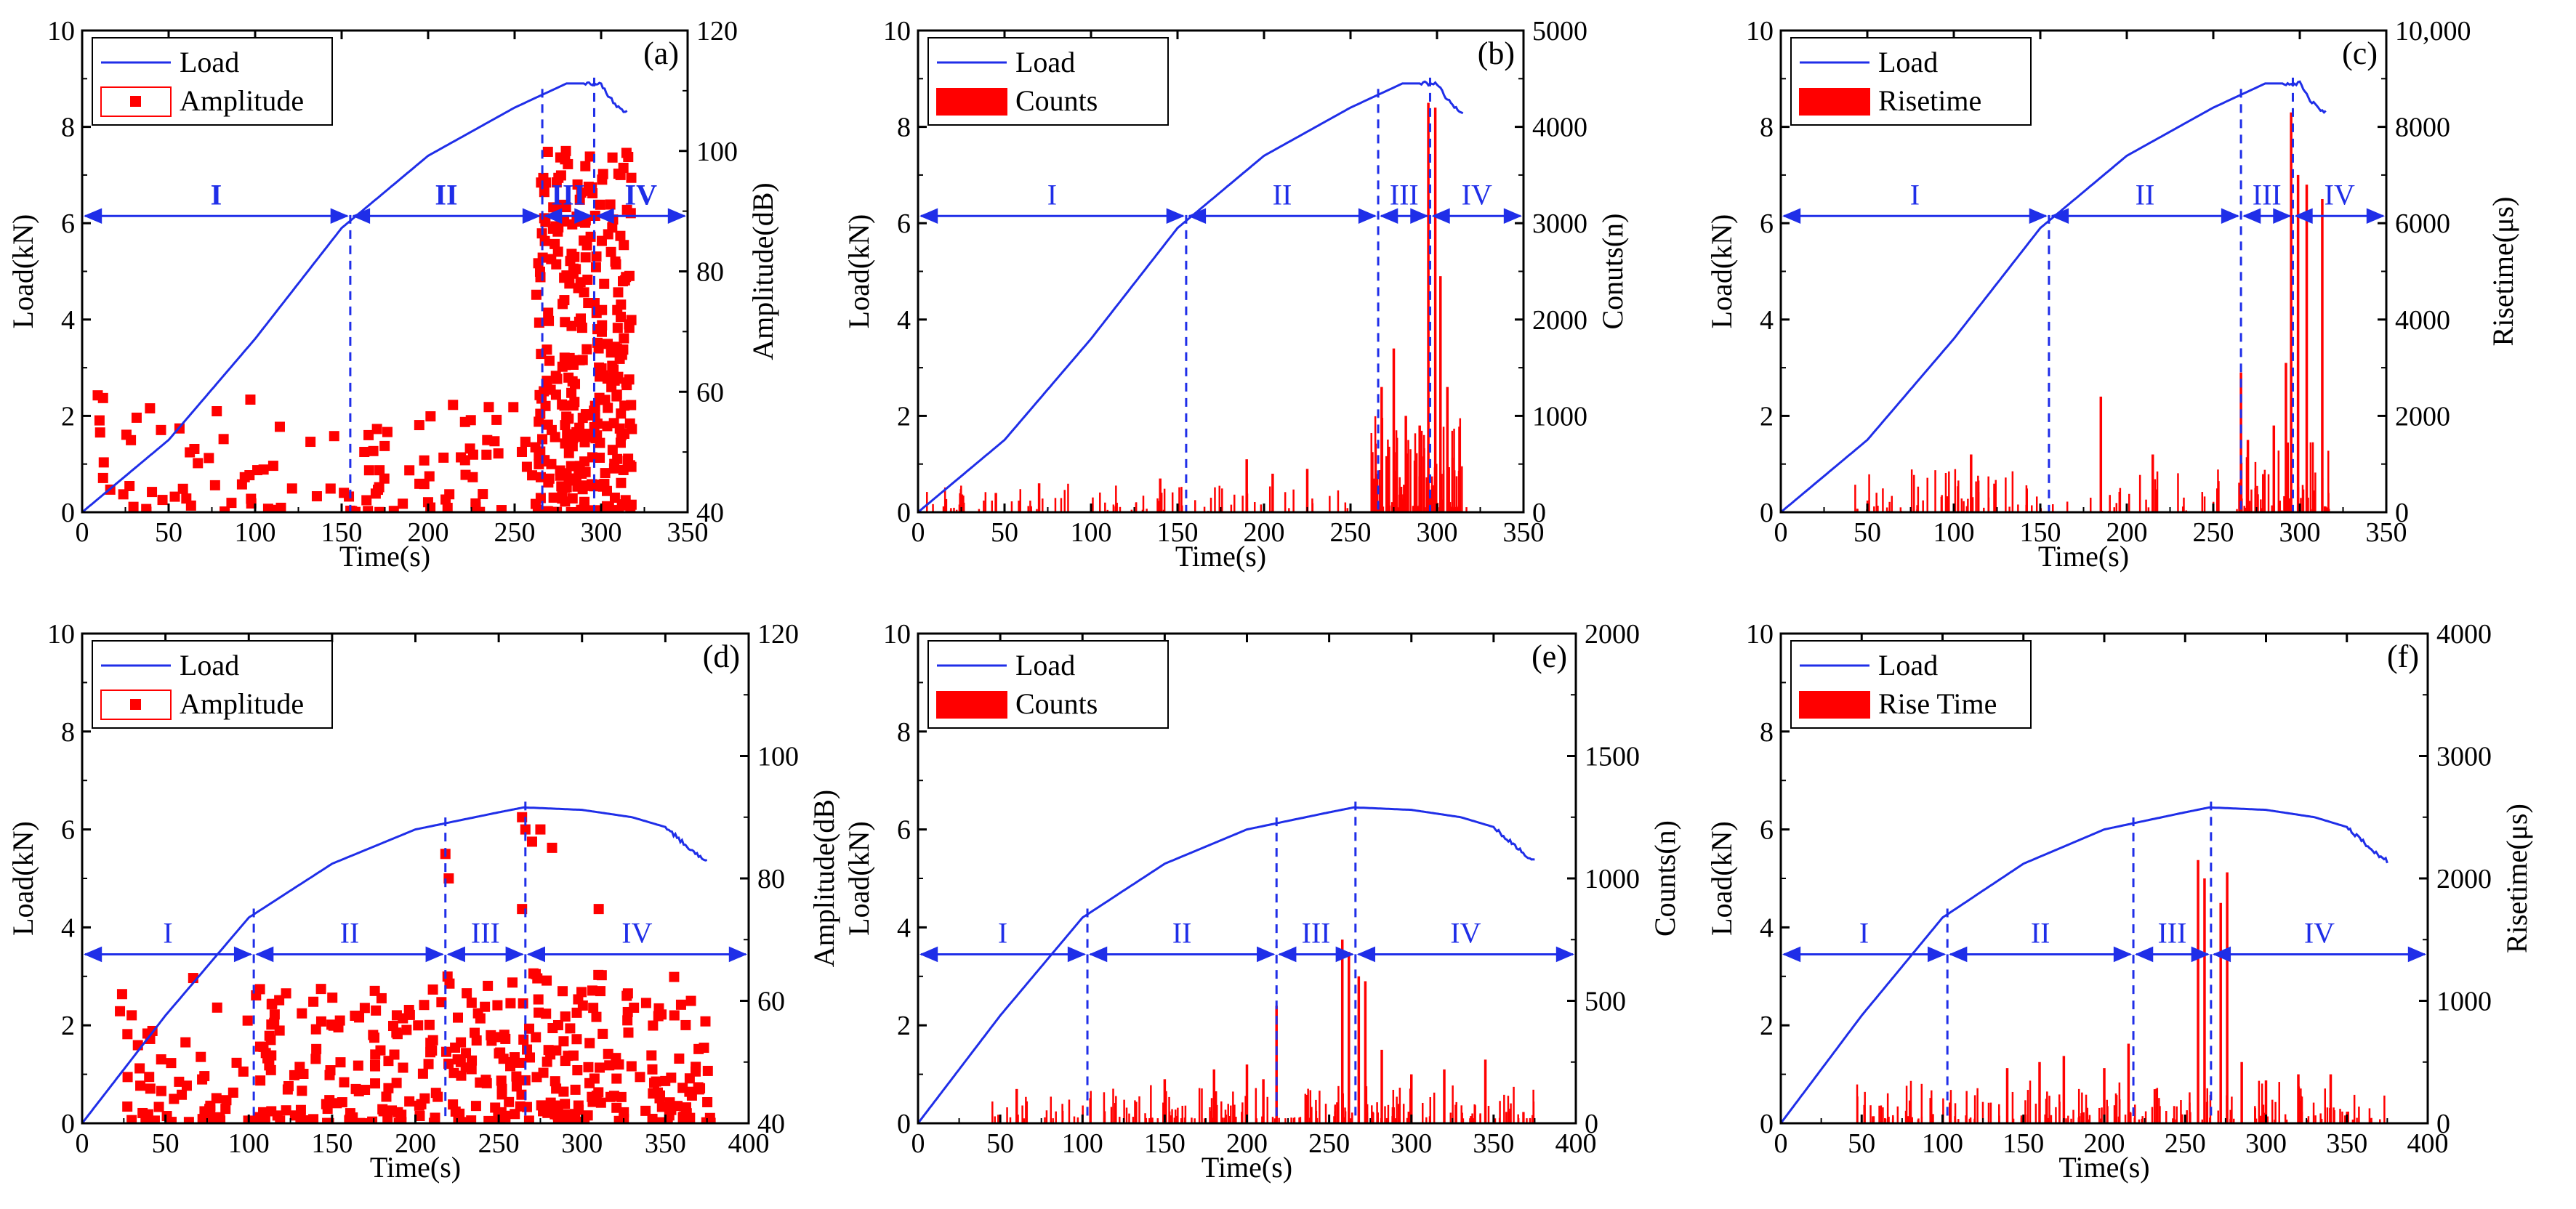  I want to click on legend-load-label: Load, so click(209, 665).